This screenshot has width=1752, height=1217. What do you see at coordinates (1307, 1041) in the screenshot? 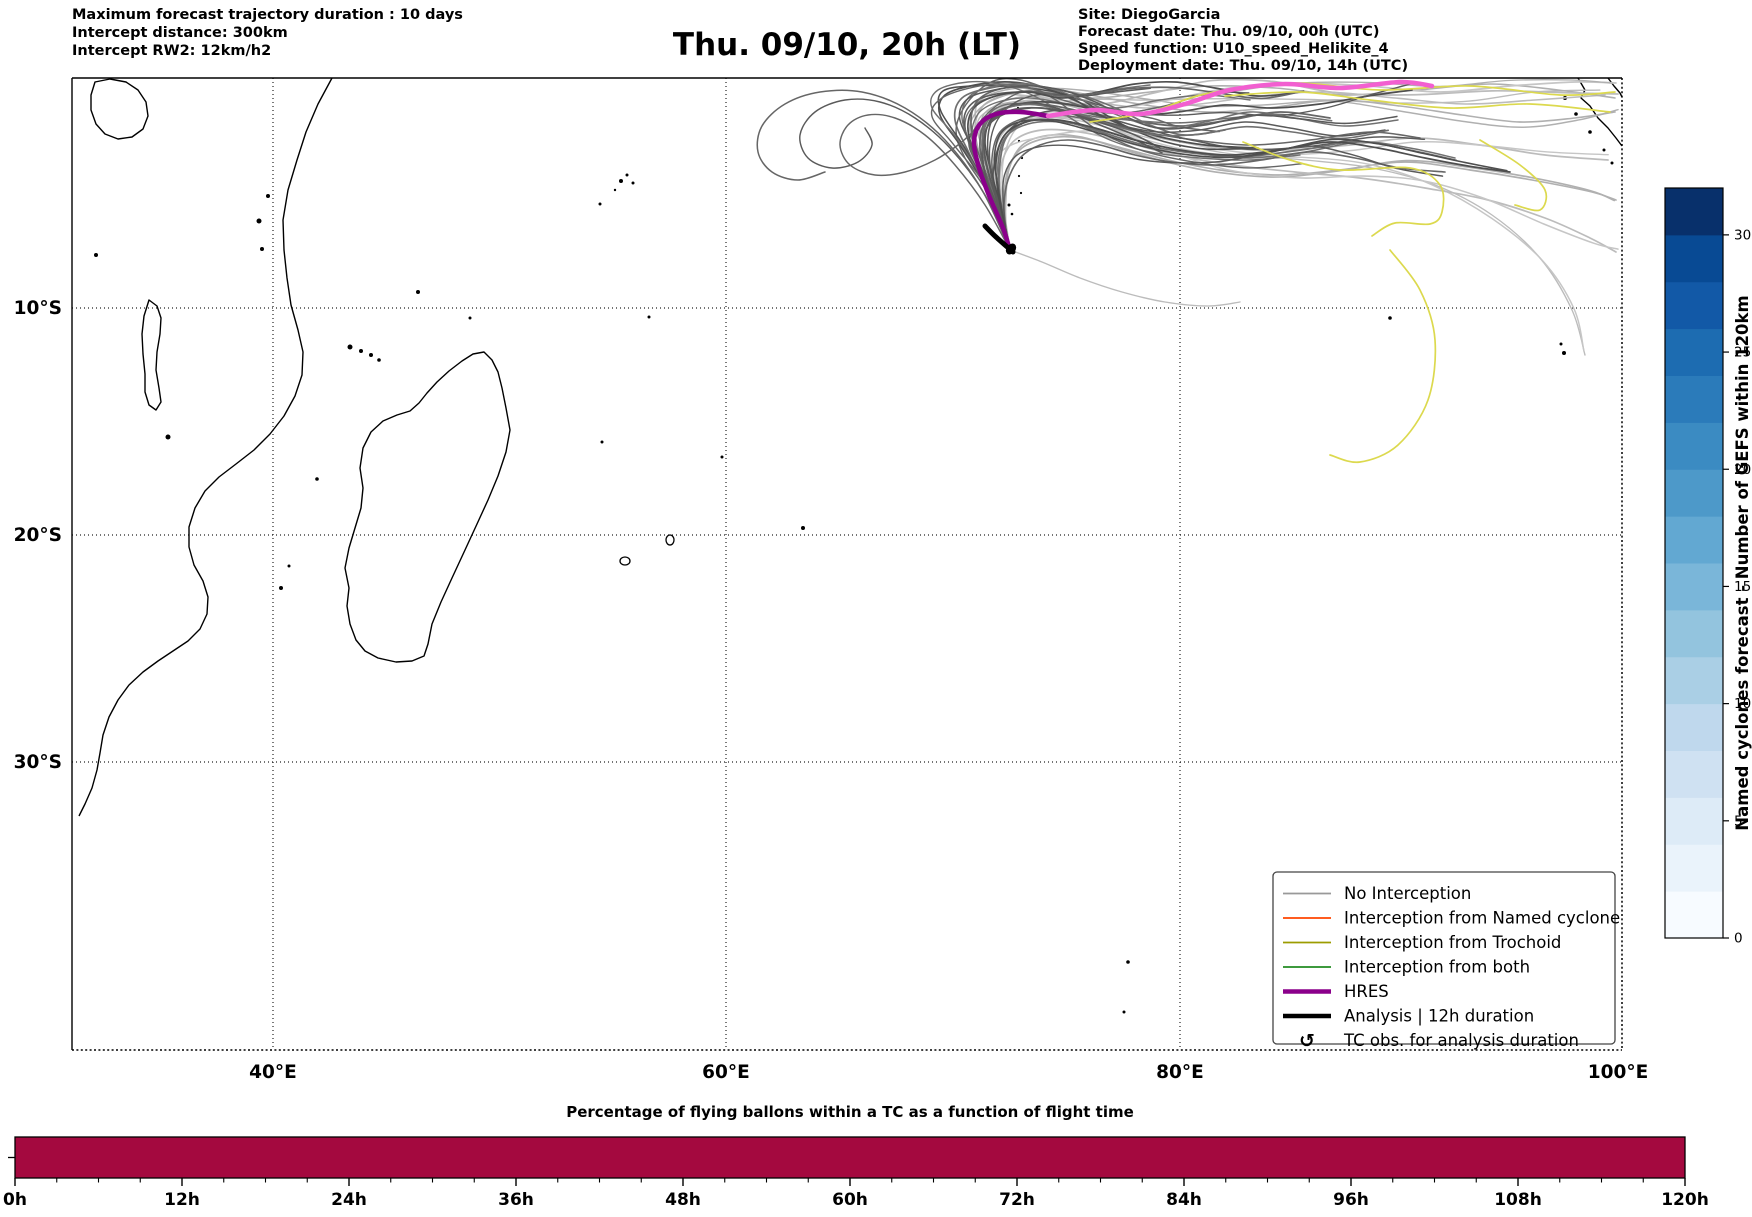
I see `tc-obs-rotation-icon: ↺` at bounding box center [1307, 1041].